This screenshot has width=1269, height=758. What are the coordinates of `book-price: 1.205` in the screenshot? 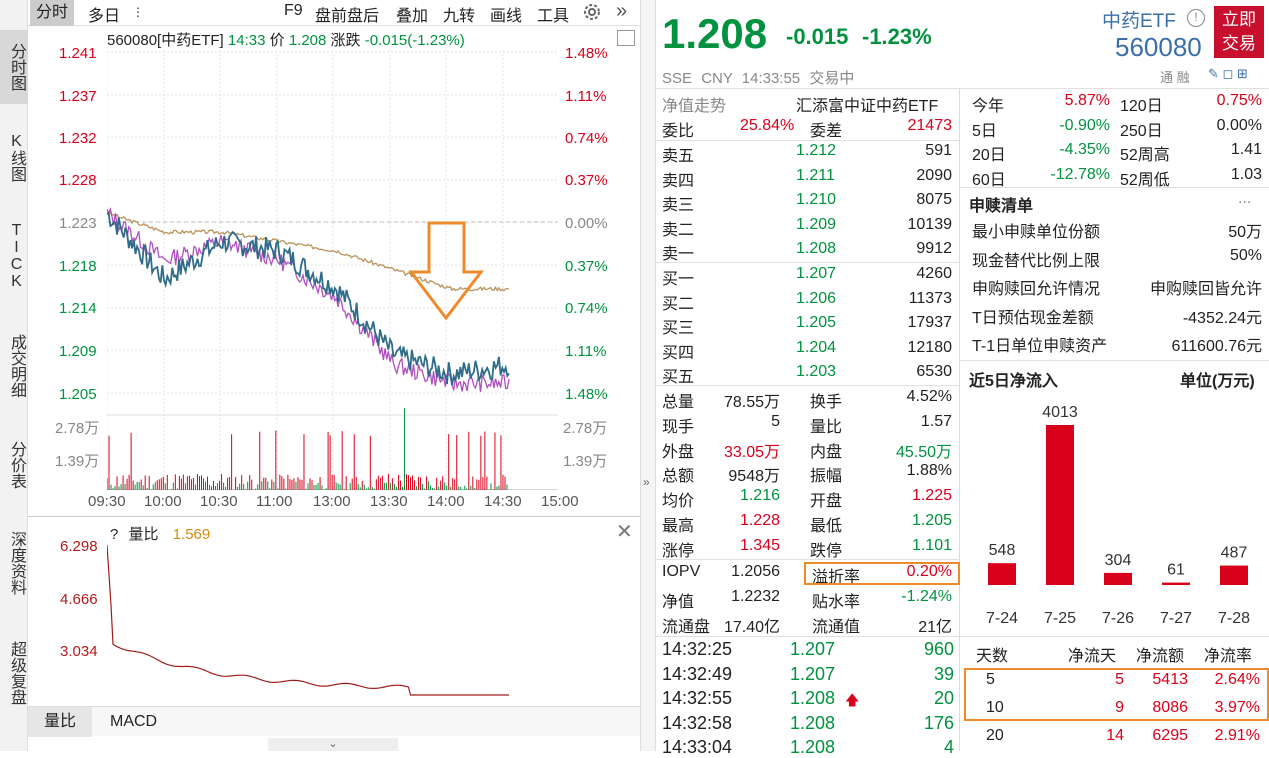 It's located at (816, 322).